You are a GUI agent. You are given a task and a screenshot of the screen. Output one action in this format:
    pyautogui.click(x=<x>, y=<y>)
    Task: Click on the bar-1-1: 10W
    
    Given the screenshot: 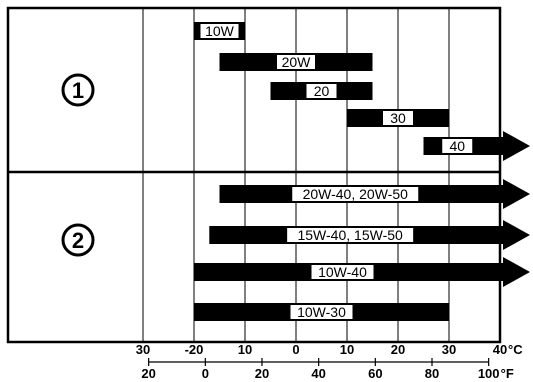 What is the action you would take?
    pyautogui.click(x=219, y=31)
    